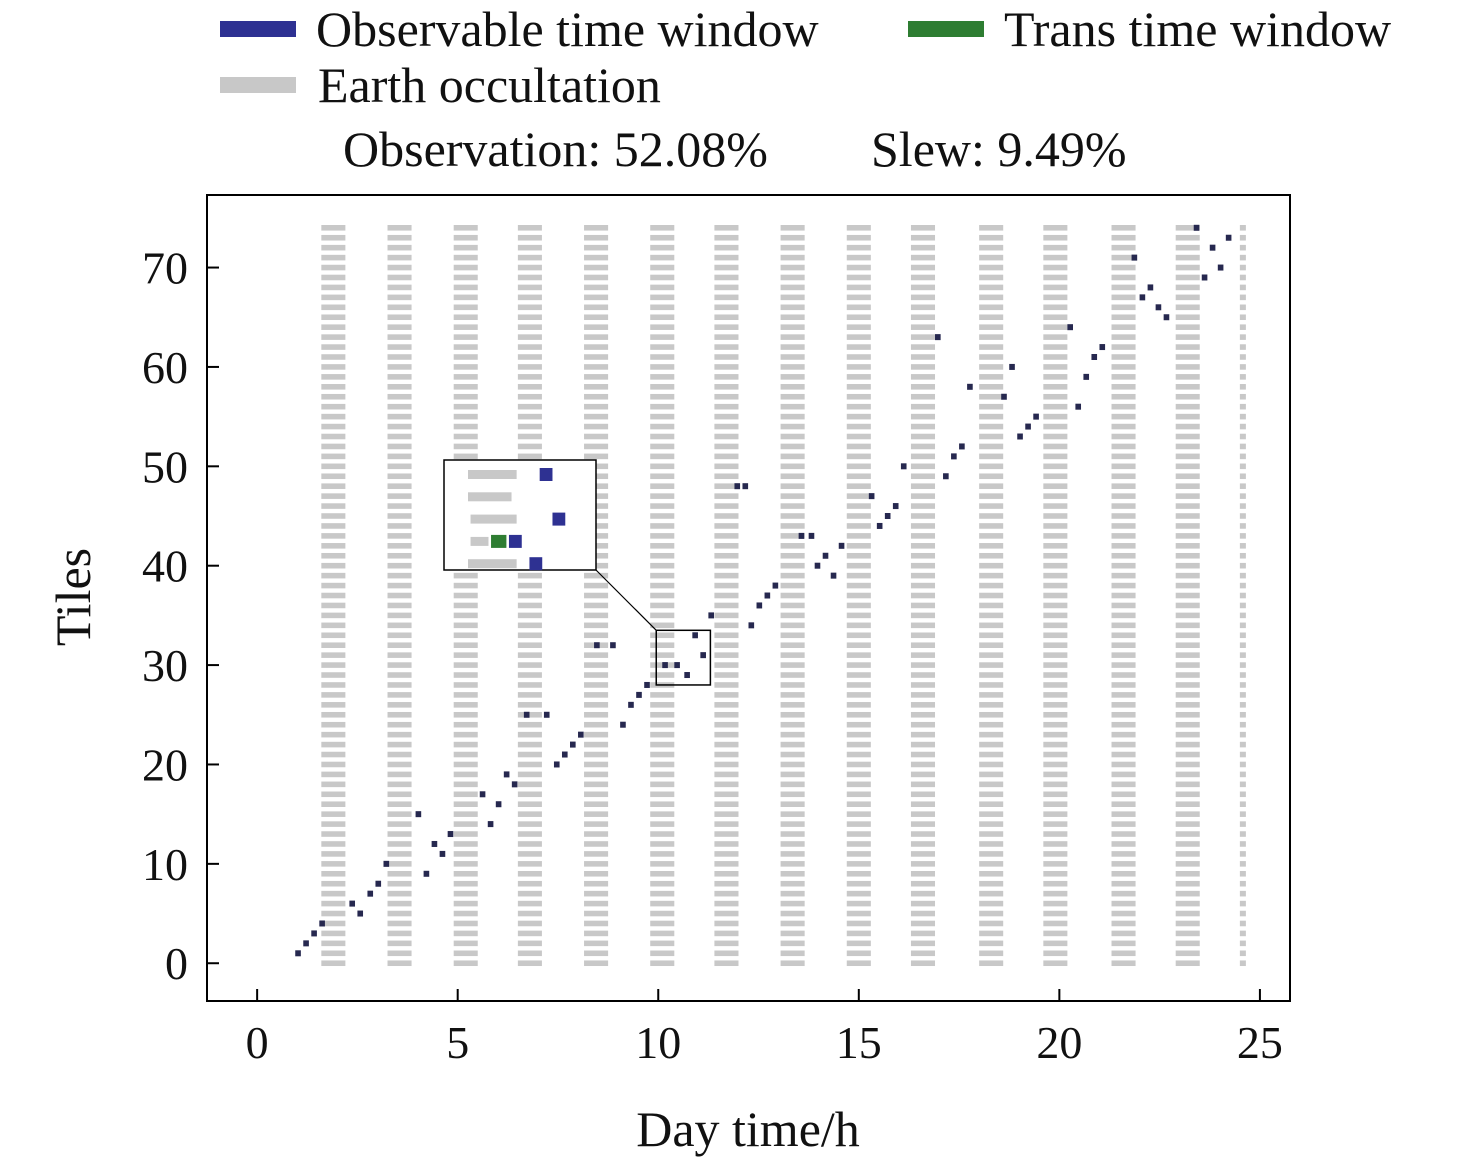 This screenshot has width=1476, height=1162. Describe the element at coordinates (258, 29) in the screenshot. I see `legend-swatch-observable` at that location.